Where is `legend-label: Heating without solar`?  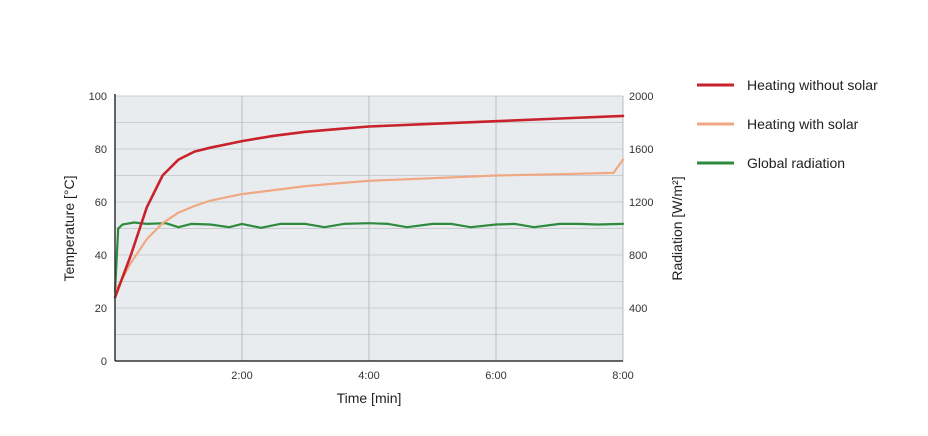 legend-label: Heating without solar is located at coordinates (812, 85).